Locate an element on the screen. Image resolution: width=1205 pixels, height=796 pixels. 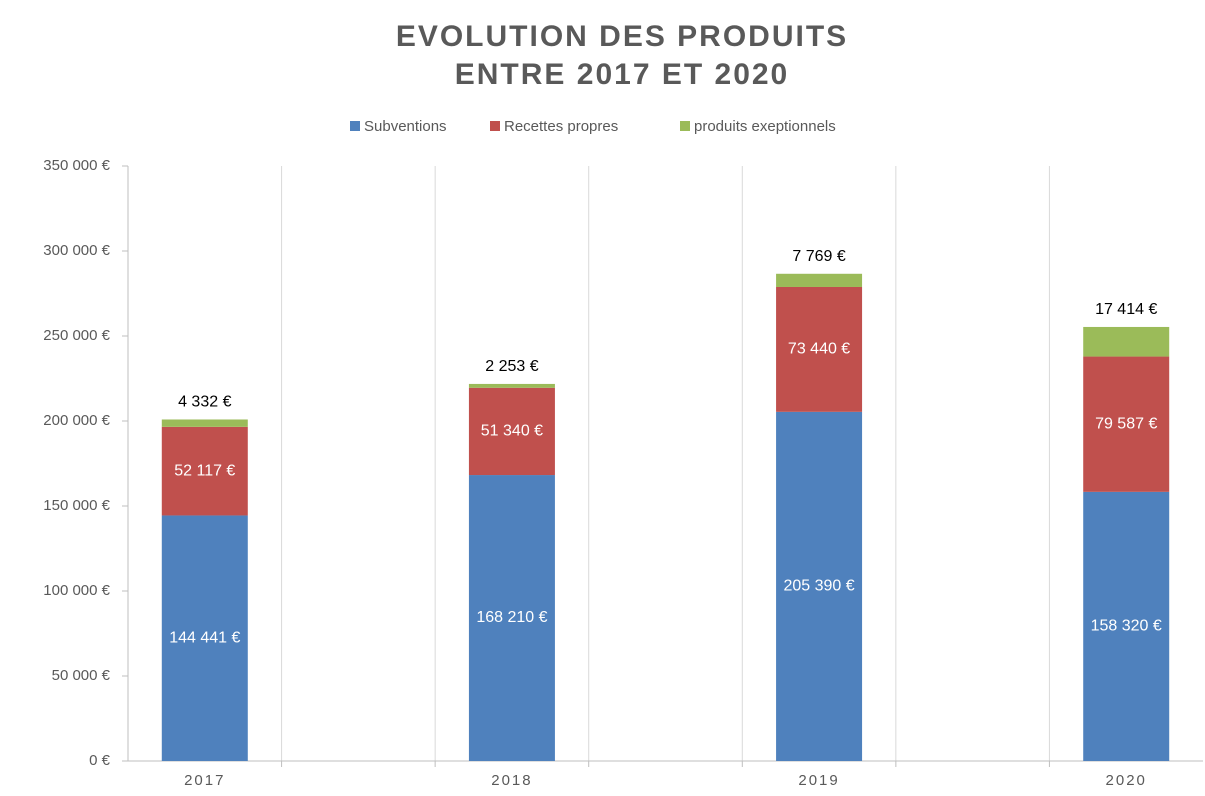
data-label: 2 253 € is located at coordinates (511, 366).